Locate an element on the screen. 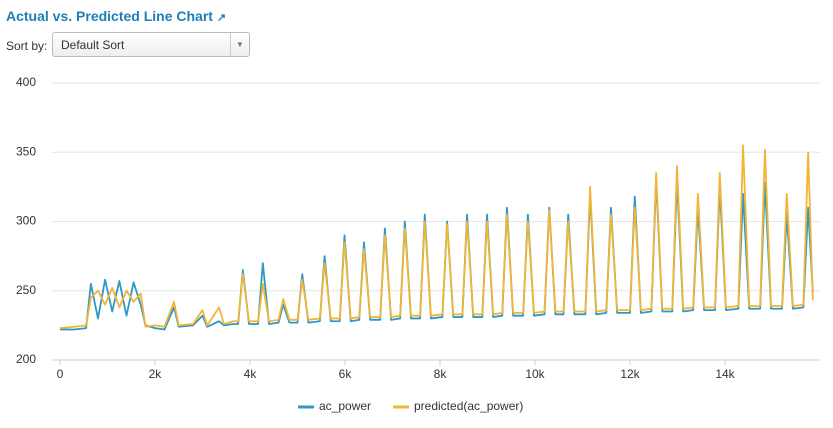  sort-dropdown: Default Sort ▼ is located at coordinates (151, 44).